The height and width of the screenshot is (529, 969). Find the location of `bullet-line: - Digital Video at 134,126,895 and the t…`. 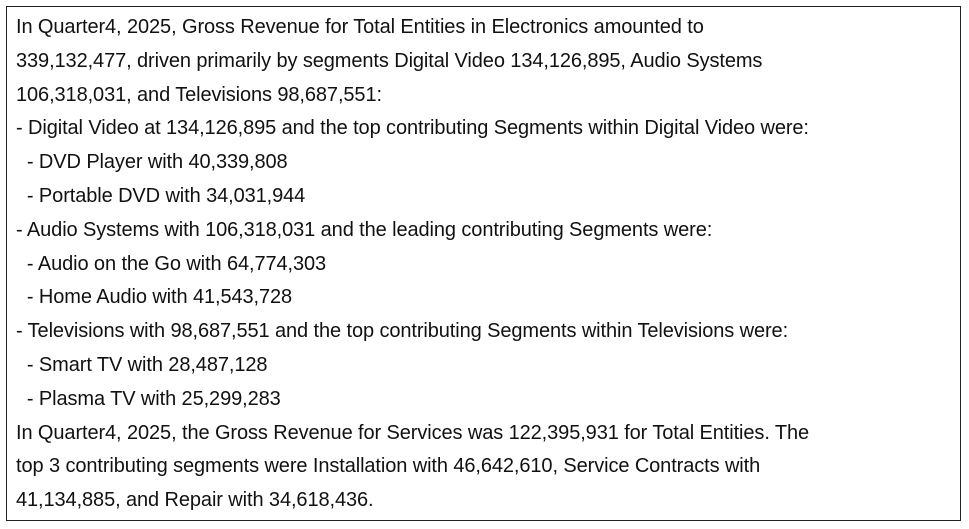

bullet-line: - Digital Video at 134,126,895 and the t… is located at coordinates (412, 128).